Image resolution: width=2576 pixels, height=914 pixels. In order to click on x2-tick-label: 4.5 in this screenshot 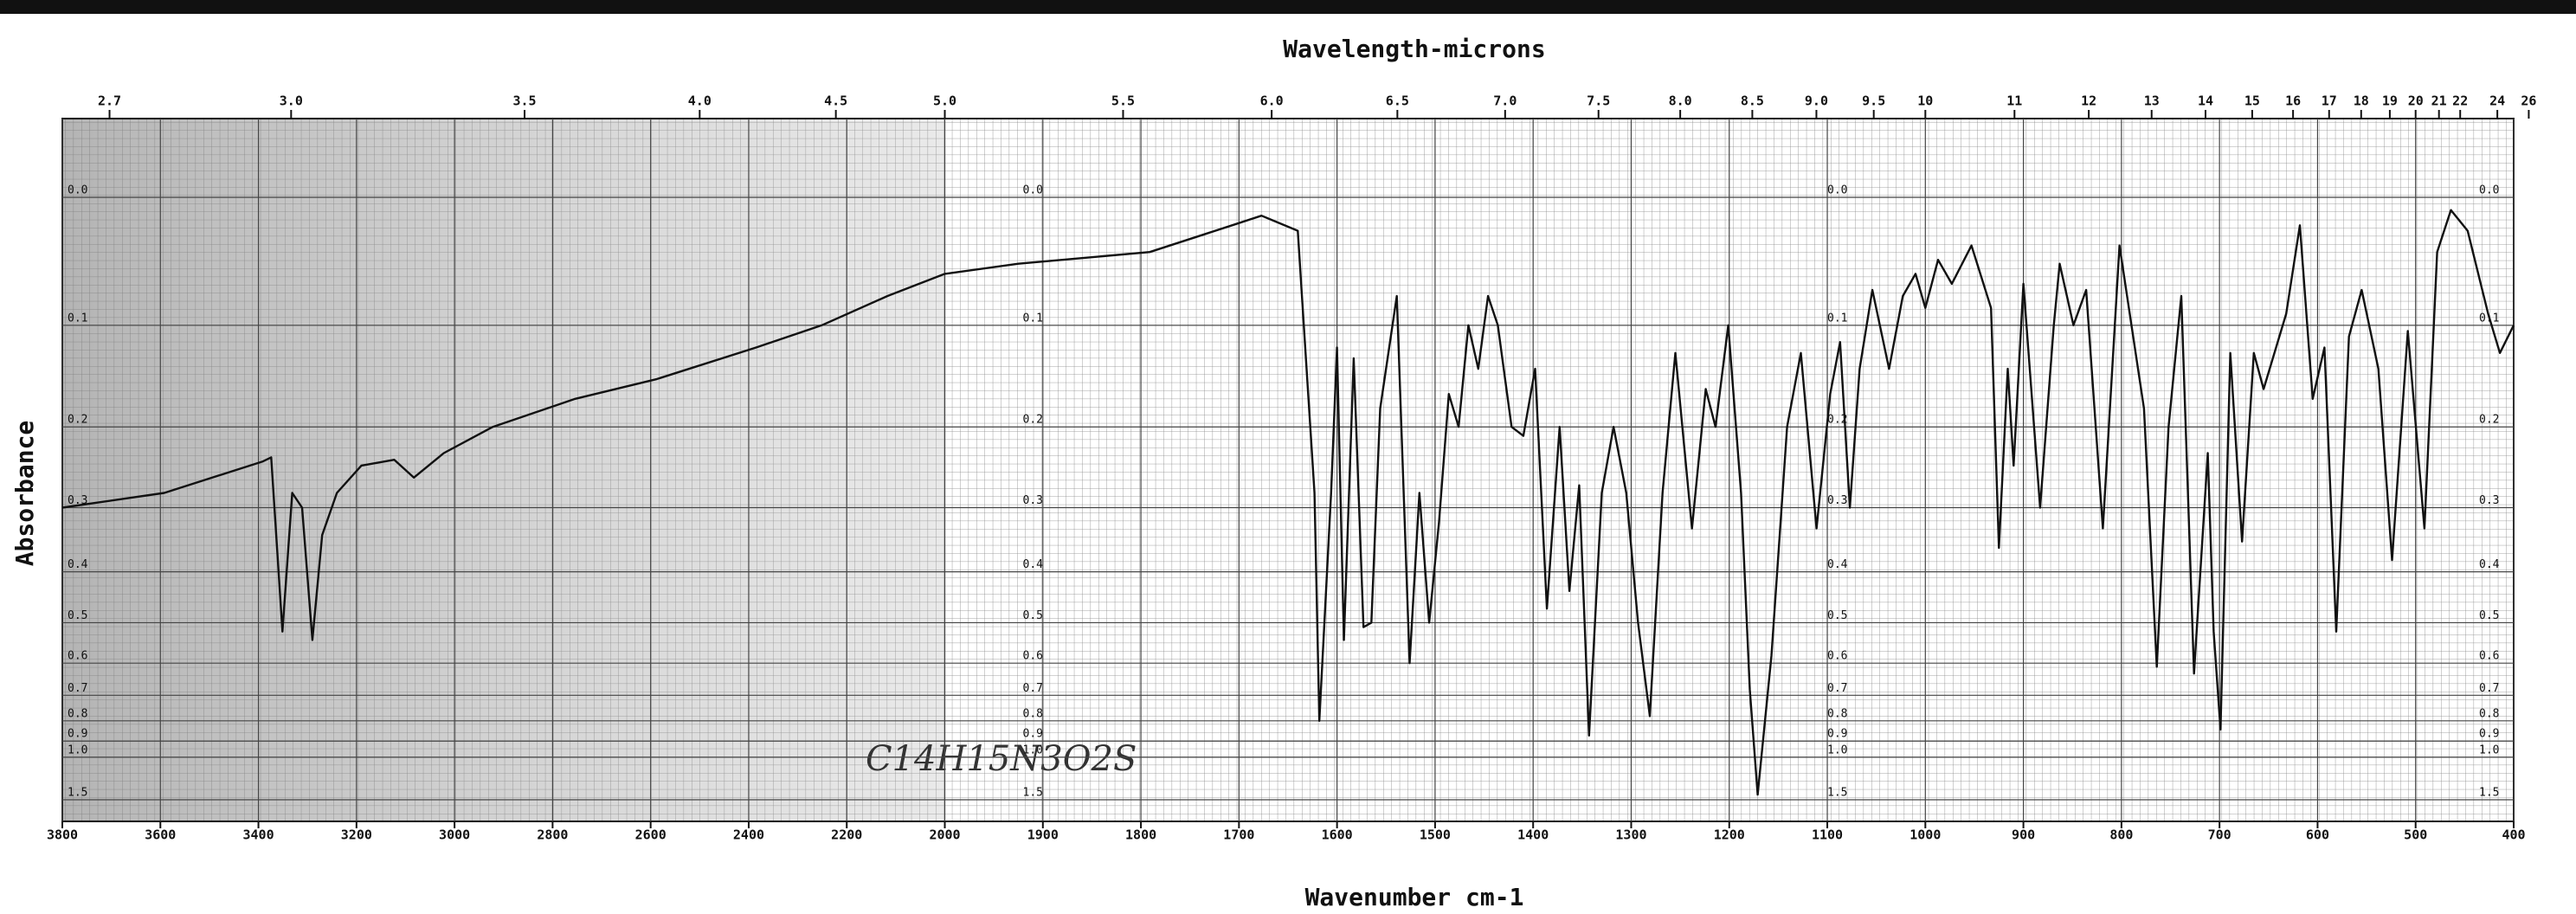, I will do `click(835, 101)`.